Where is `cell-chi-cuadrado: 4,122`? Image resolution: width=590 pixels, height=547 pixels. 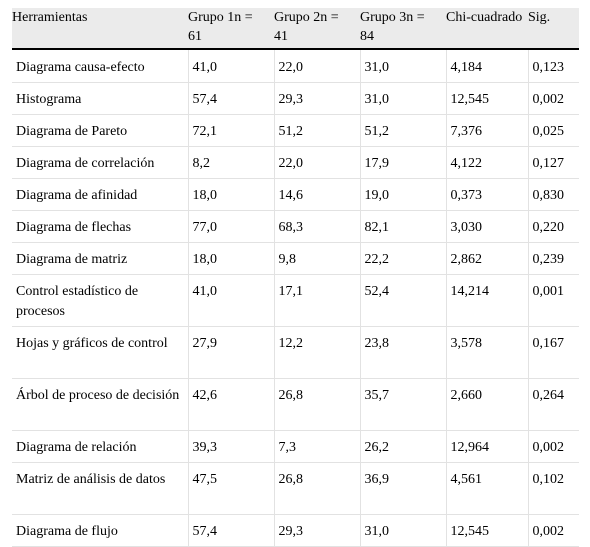
cell-chi-cuadrado: 4,122 is located at coordinates (487, 162).